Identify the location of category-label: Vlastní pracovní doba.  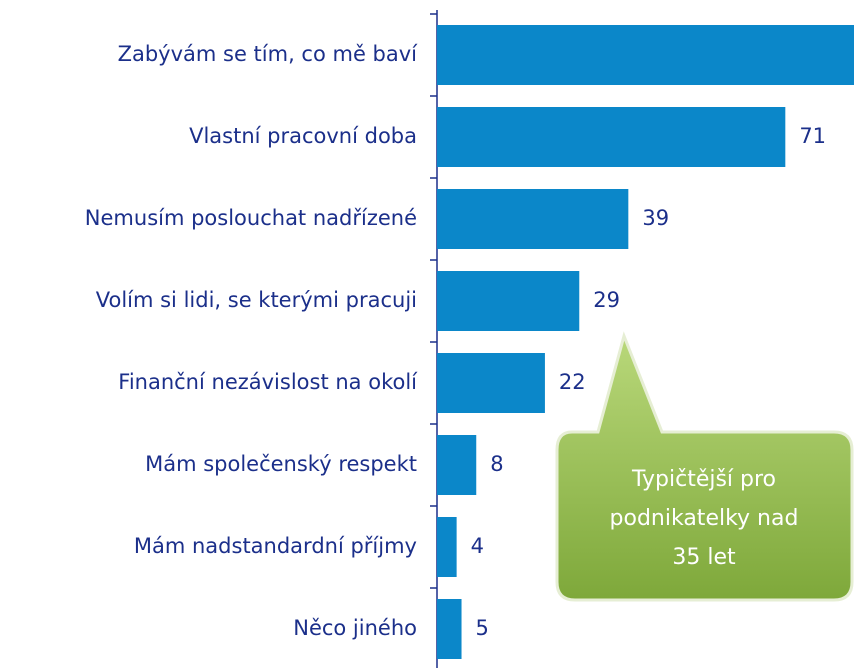
(303, 136).